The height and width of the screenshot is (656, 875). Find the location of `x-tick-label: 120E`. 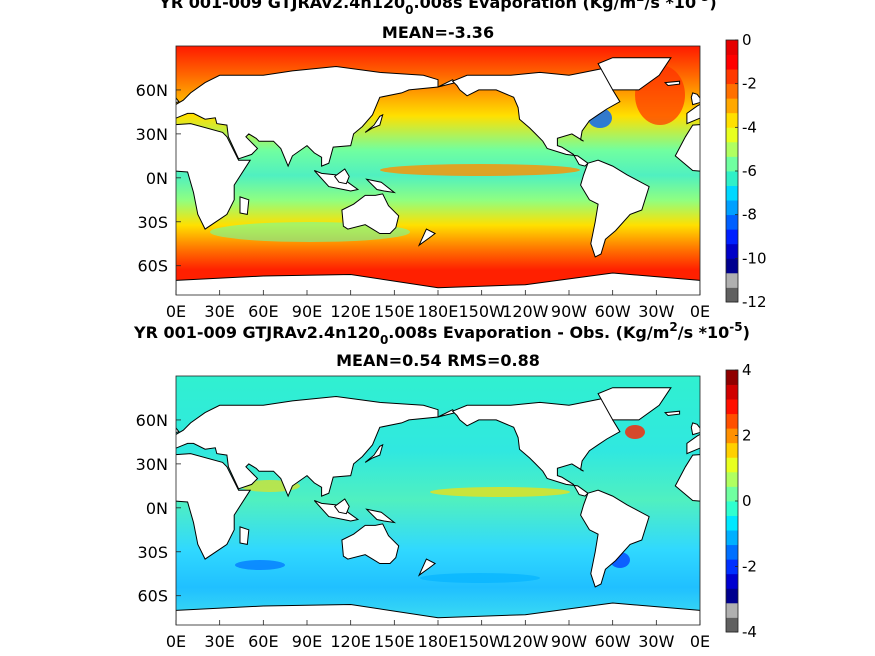

x-tick-label: 120E is located at coordinates (350, 641).